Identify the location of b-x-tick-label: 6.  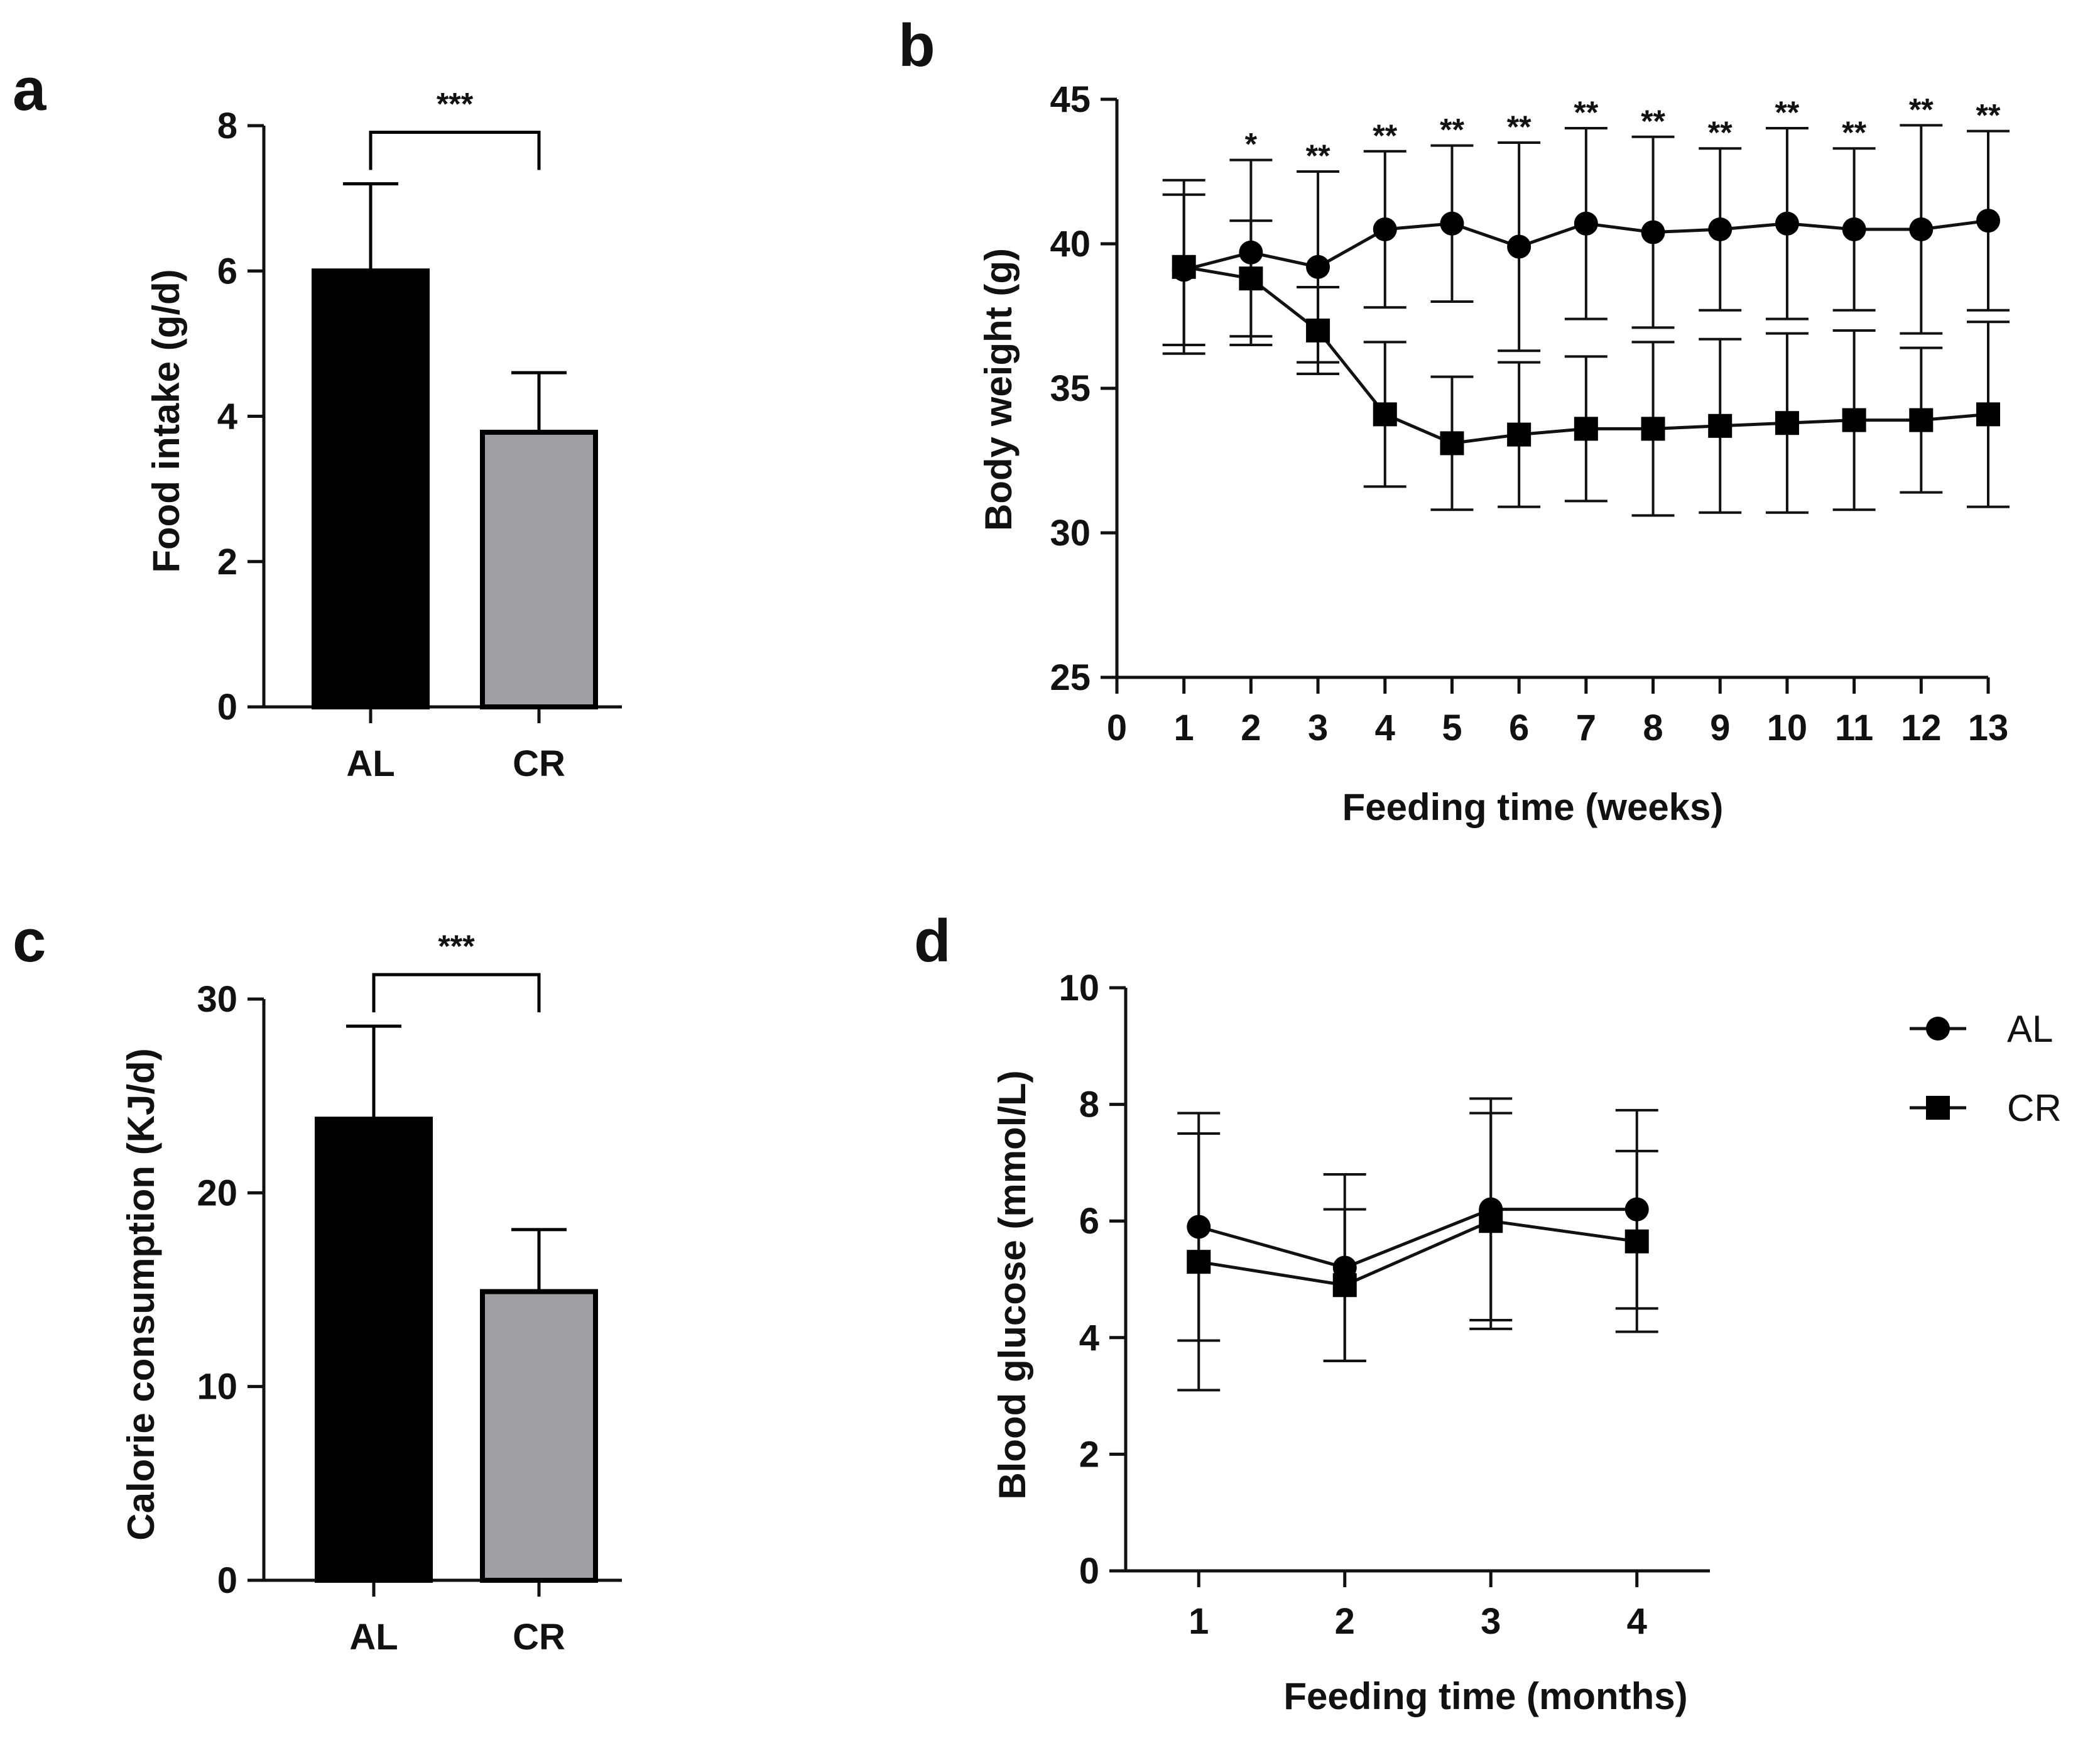
(1519, 728).